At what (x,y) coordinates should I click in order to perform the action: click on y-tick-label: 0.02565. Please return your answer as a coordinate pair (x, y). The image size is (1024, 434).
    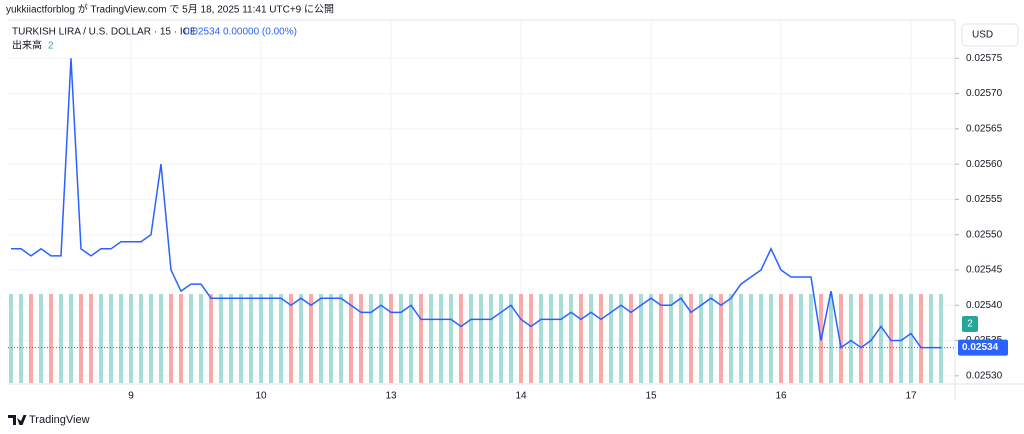
    Looking at the image, I should click on (984, 128).